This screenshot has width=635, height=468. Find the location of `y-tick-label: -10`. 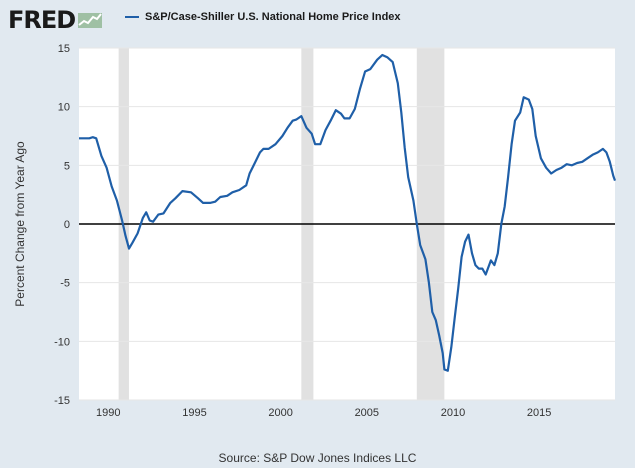

y-tick-label: -10 is located at coordinates (62, 342).